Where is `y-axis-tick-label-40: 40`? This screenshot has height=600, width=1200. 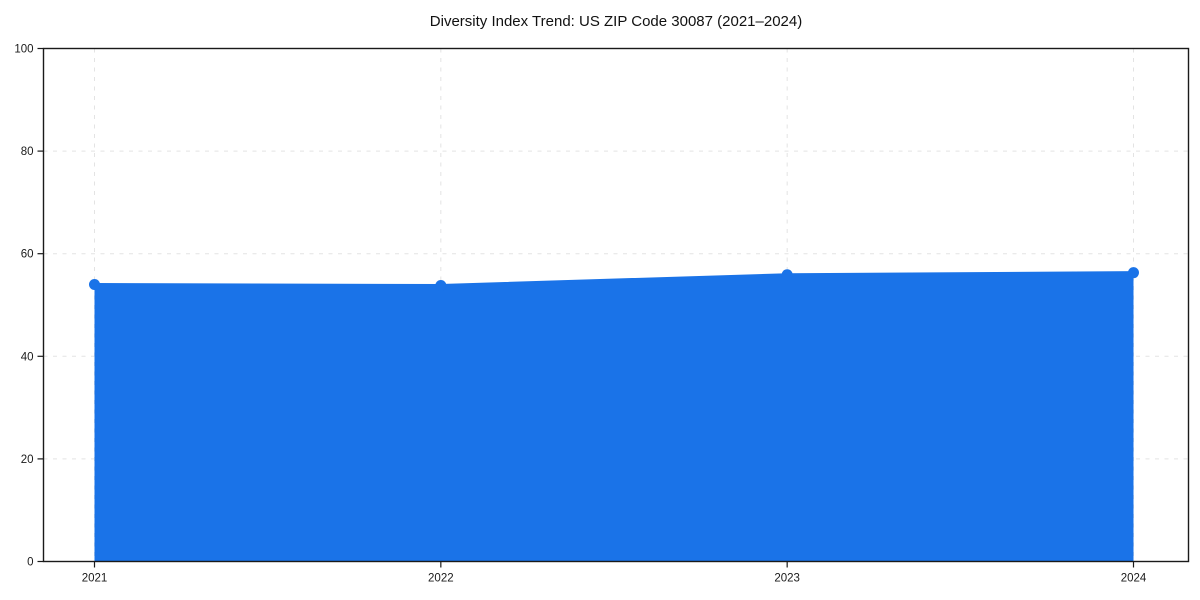
y-axis-tick-label-40: 40 is located at coordinates (27, 357).